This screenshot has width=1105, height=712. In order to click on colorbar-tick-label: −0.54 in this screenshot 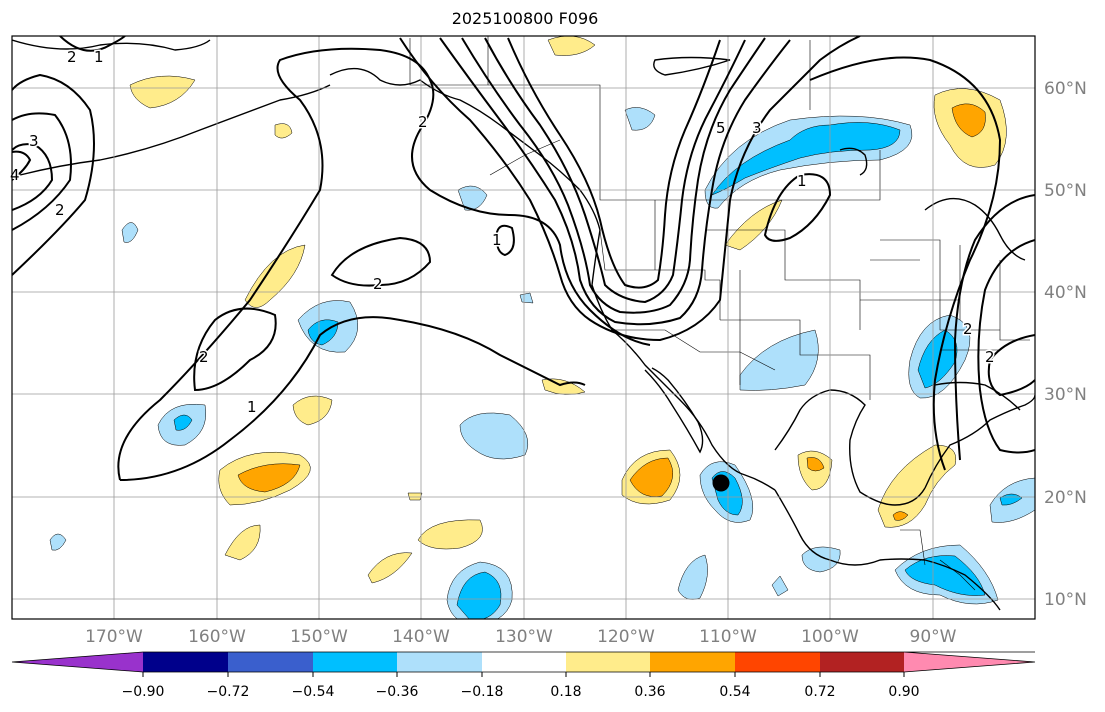, I will do `click(313, 692)`.